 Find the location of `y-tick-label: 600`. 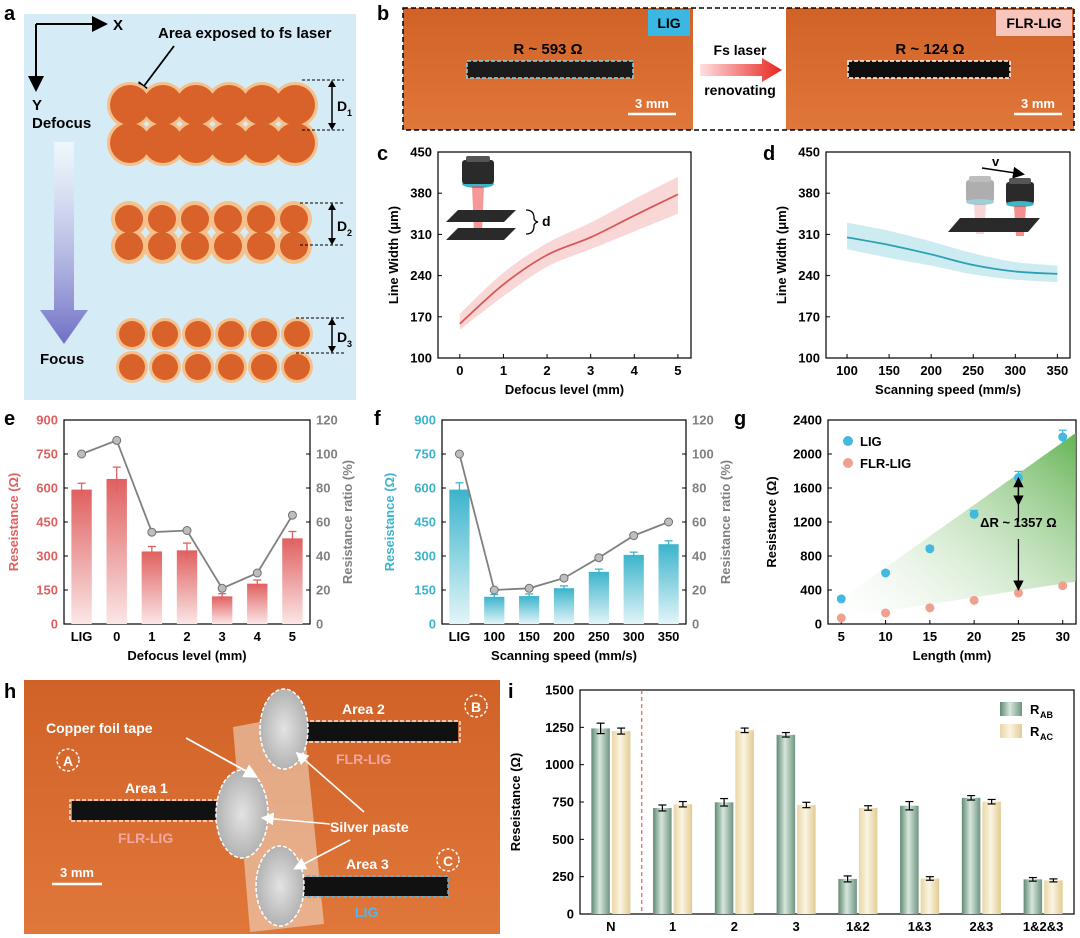

y-tick-label: 600 is located at coordinates (425, 488).